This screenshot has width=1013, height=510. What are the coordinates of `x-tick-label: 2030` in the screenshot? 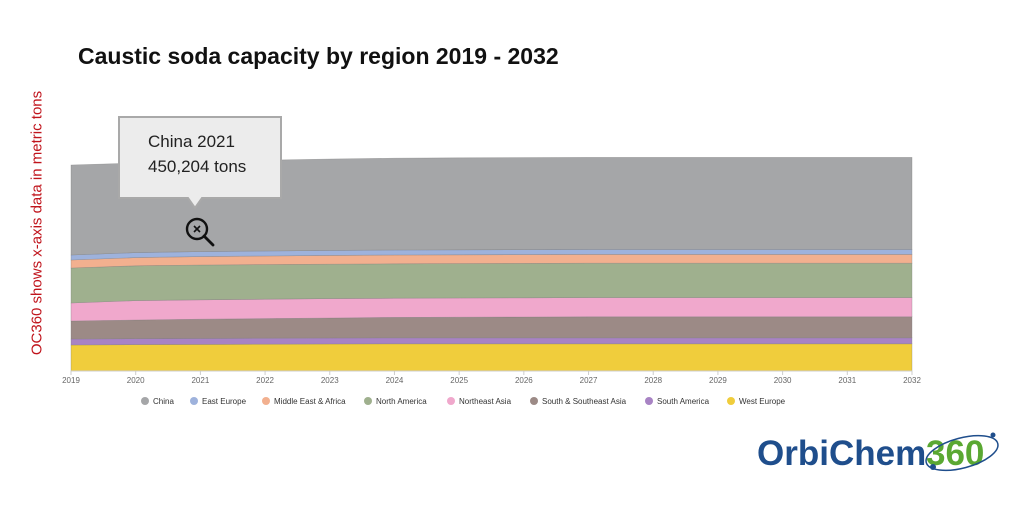 It's located at (783, 380).